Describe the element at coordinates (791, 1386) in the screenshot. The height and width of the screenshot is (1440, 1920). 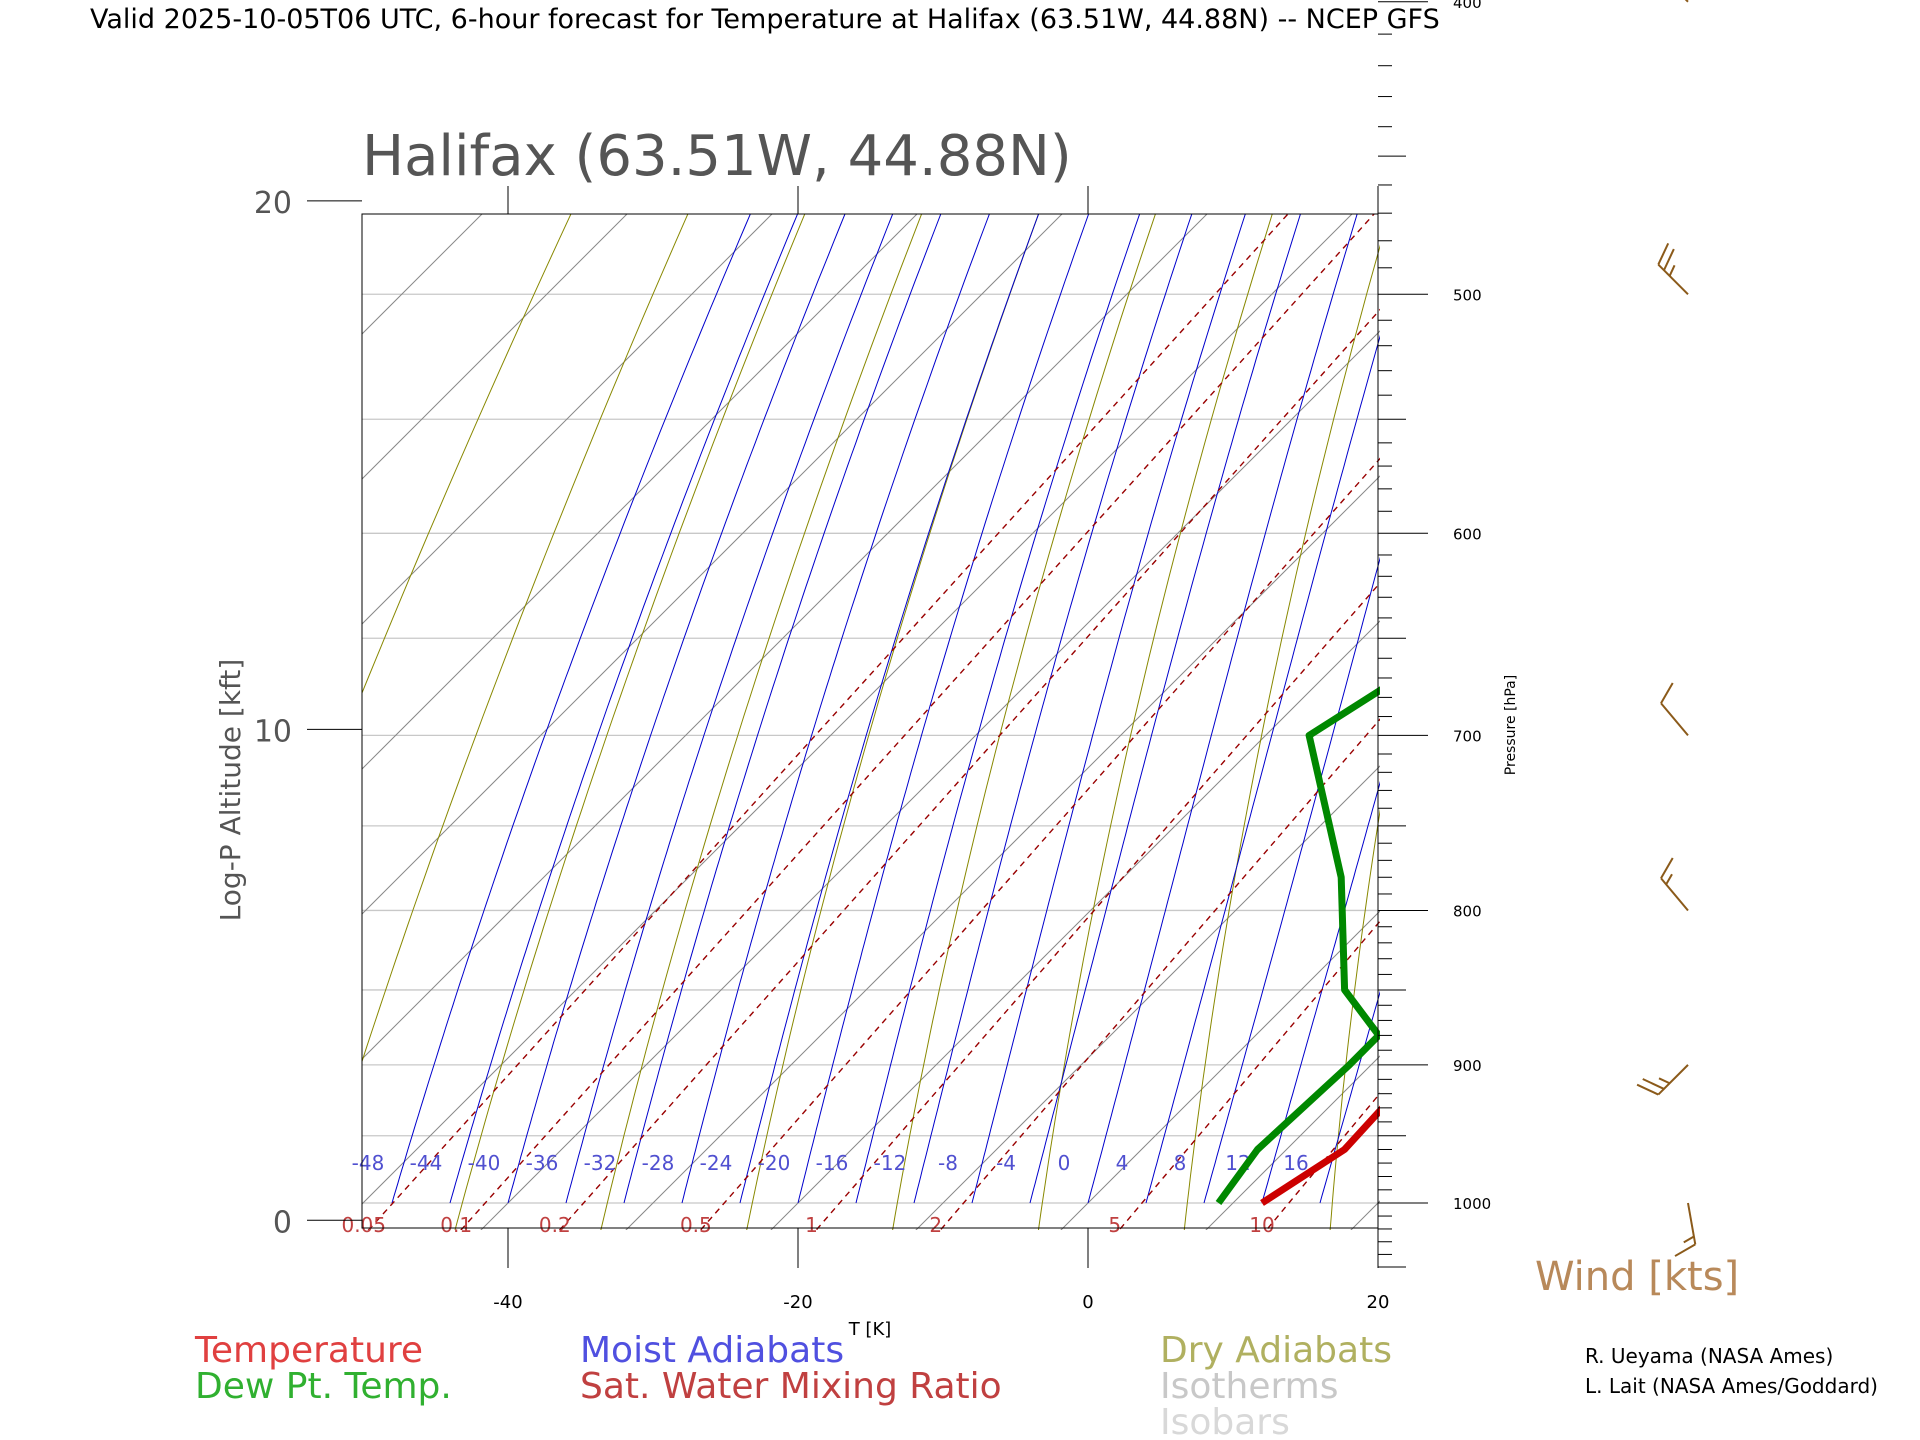
I see `legend-mixing-ratio: Sat. Water Mixing Ratio` at that location.